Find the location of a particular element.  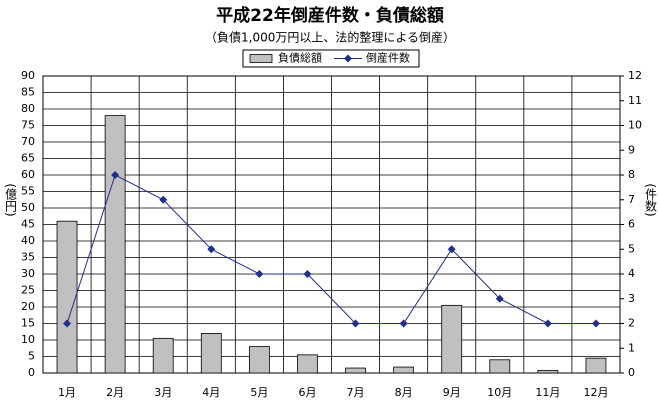

y-tick-label: 85 is located at coordinates (28, 92).